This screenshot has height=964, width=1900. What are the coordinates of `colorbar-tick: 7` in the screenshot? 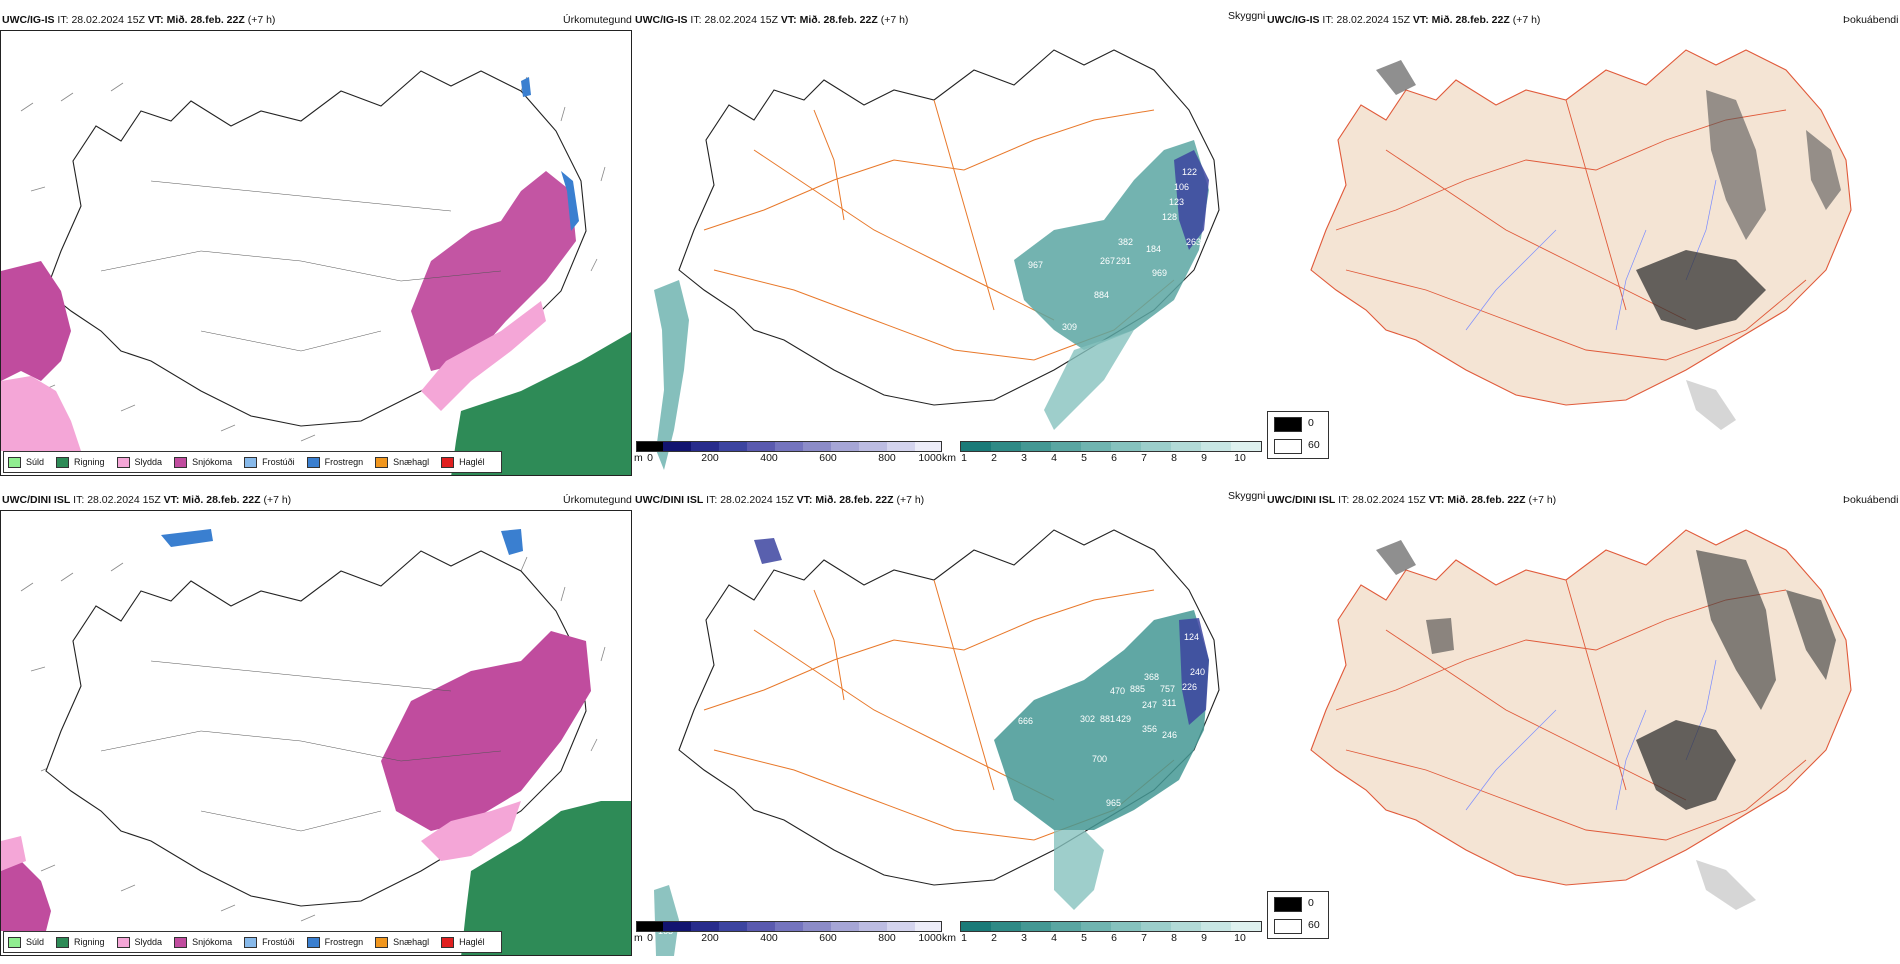 It's located at (1144, 938).